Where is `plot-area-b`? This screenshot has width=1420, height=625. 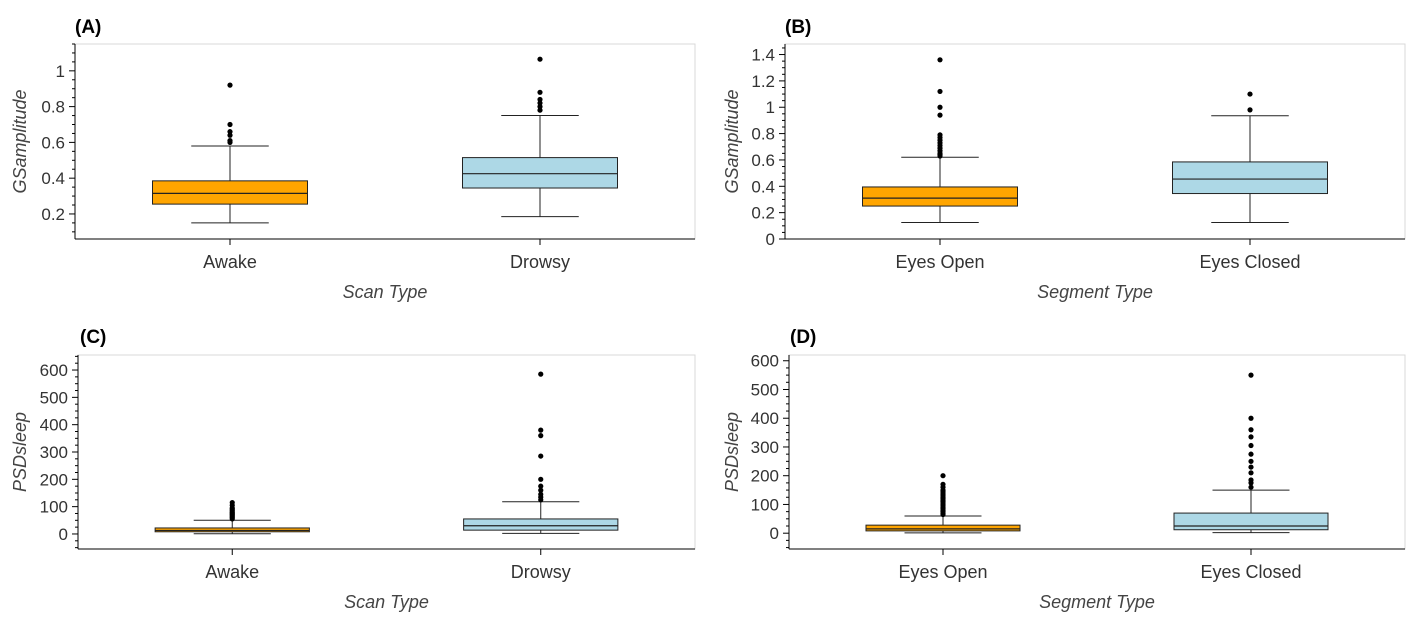 plot-area-b is located at coordinates (1095, 141).